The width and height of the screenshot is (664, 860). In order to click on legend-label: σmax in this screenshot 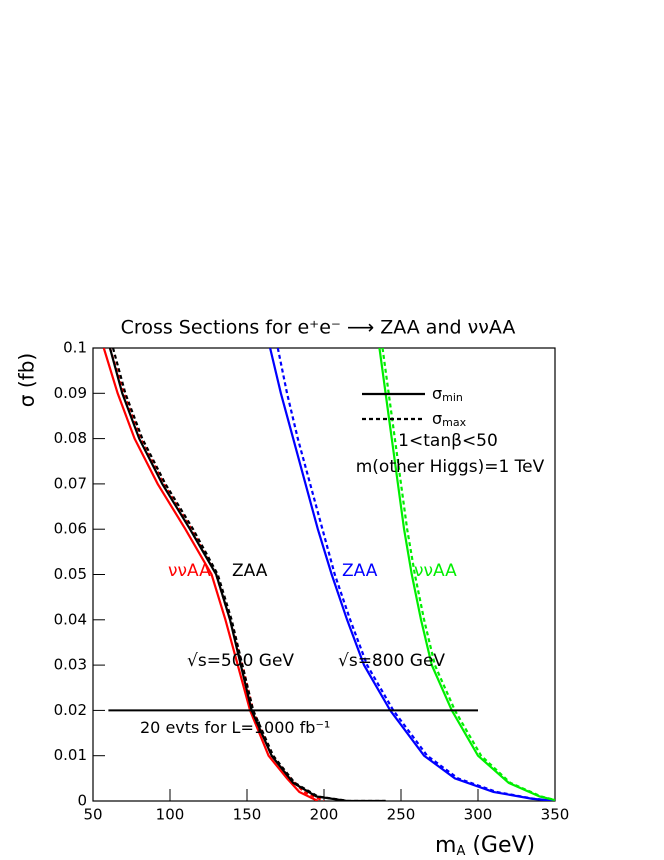, I will do `click(449, 419)`.